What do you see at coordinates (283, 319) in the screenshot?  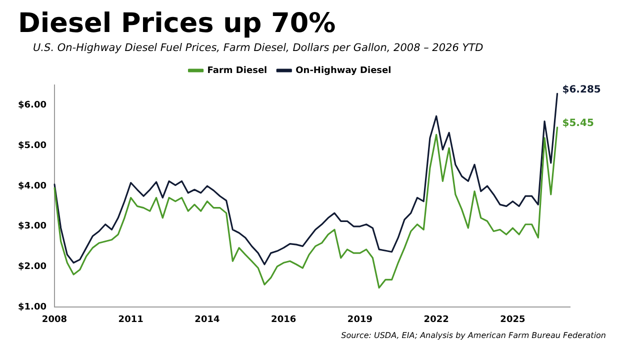 I see `x-tick-label: 2016` at bounding box center [283, 319].